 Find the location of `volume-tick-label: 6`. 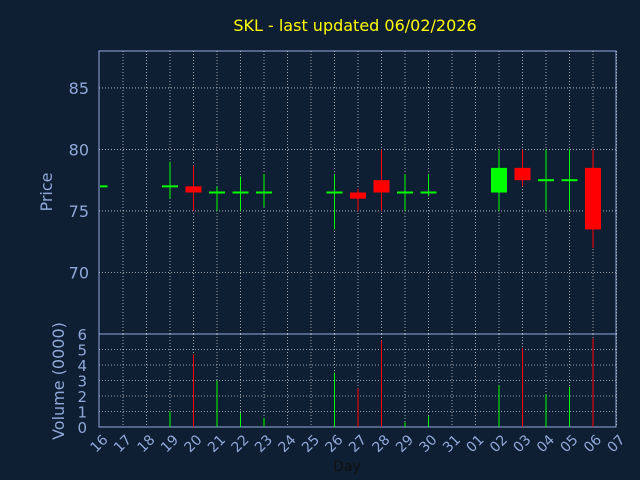

volume-tick-label: 6 is located at coordinates (82, 335).